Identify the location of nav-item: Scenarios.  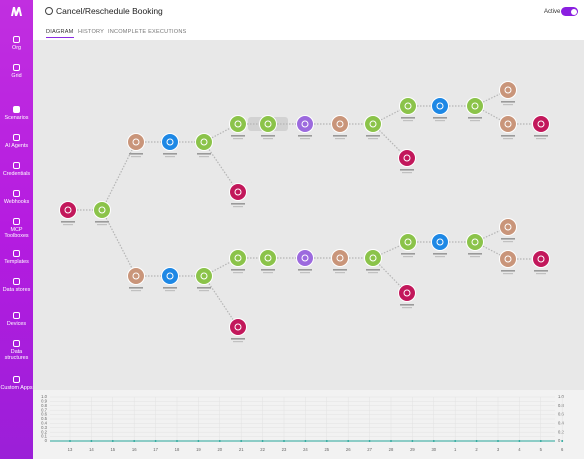
(16, 113).